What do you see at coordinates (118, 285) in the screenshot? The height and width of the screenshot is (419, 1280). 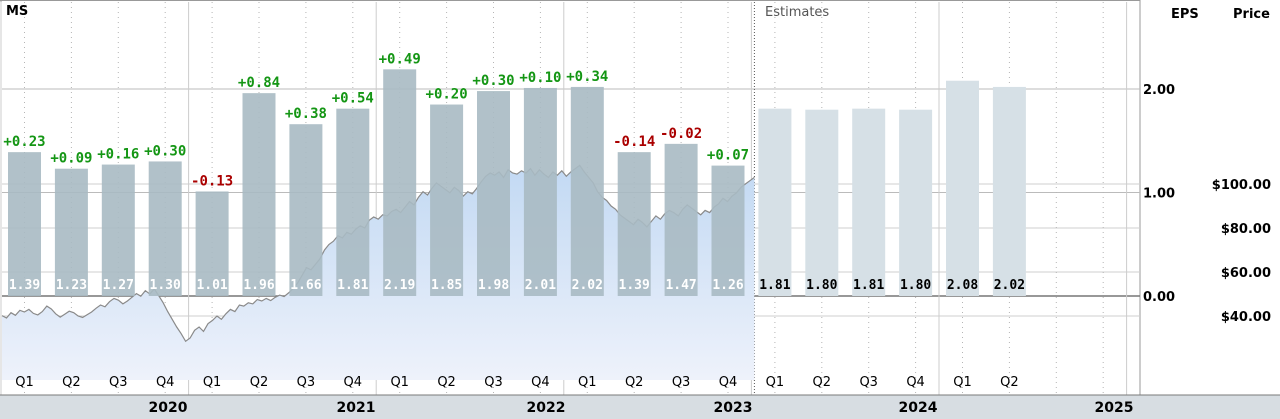 I see `eps-value-label: 1.27` at bounding box center [118, 285].